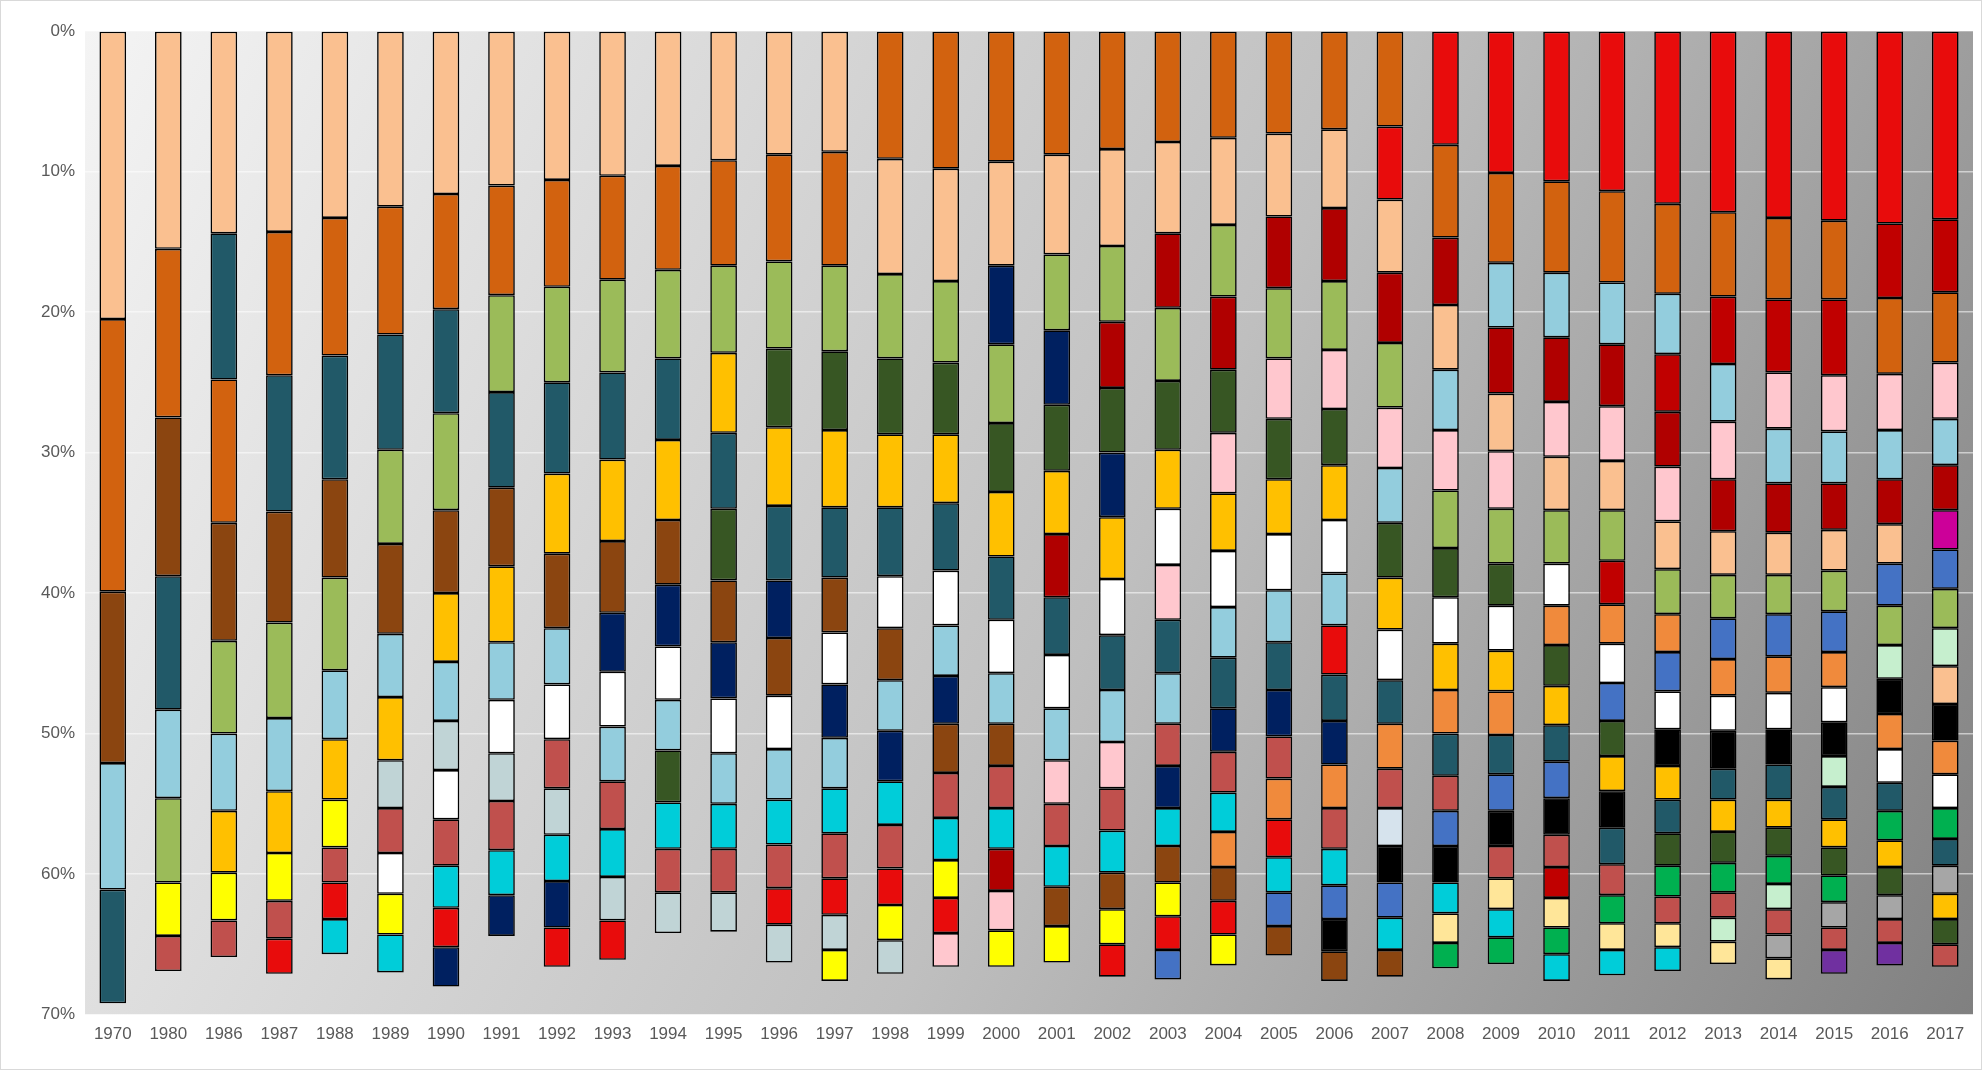 The image size is (1982, 1070). What do you see at coordinates (58, 873) in the screenshot?
I see `y-tick-label: 60%` at bounding box center [58, 873].